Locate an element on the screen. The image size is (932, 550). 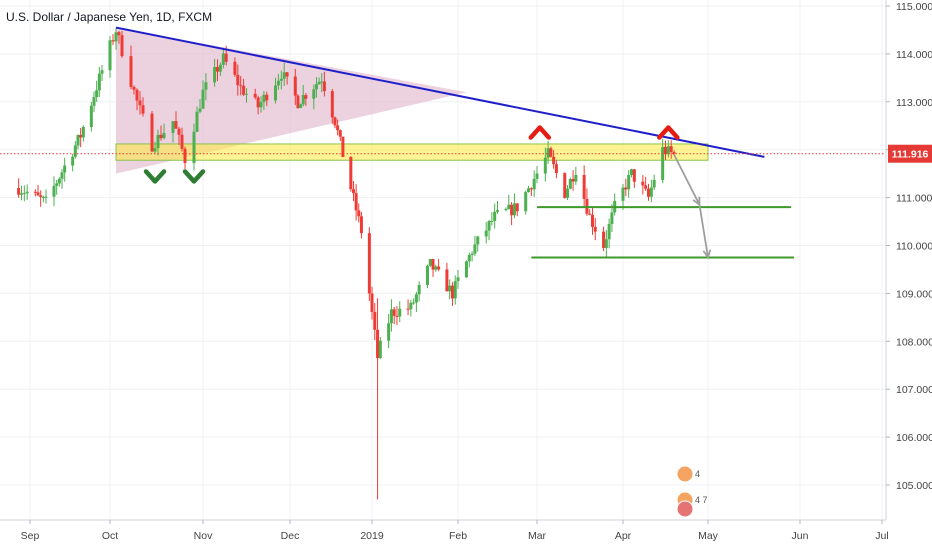
resistance-zone is located at coordinates (412, 152).